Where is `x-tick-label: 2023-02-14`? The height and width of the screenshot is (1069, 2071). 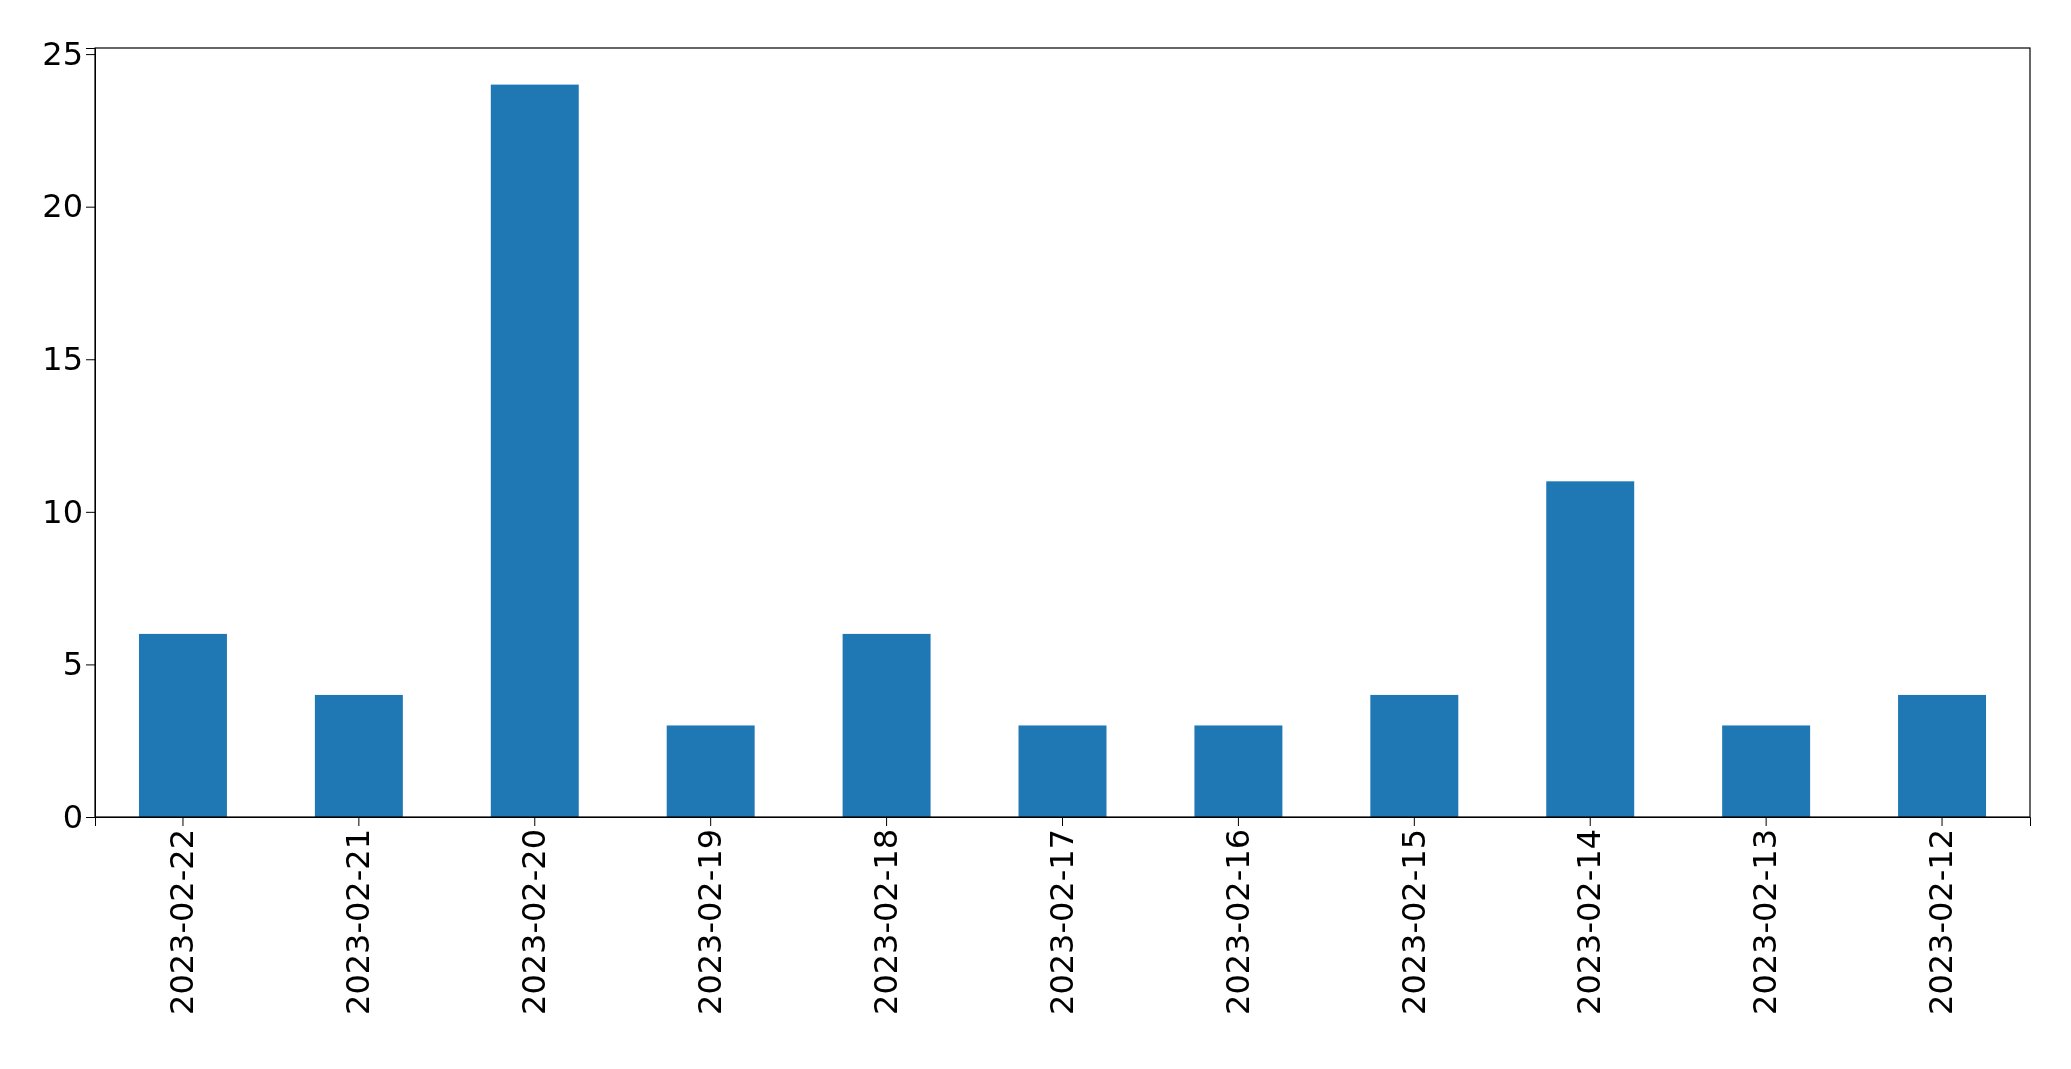 x-tick-label: 2023-02-14 is located at coordinates (1589, 922).